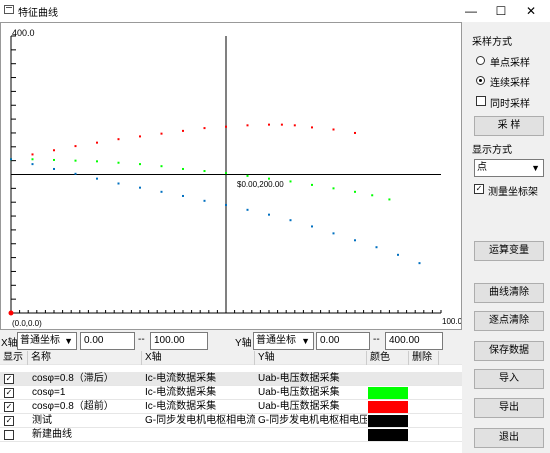  Describe the element at coordinates (231, 393) in the screenshot. I see `table-row: ✓ cosφ=1 Ic-电流数据采集 Uab-电压数据采集` at that location.